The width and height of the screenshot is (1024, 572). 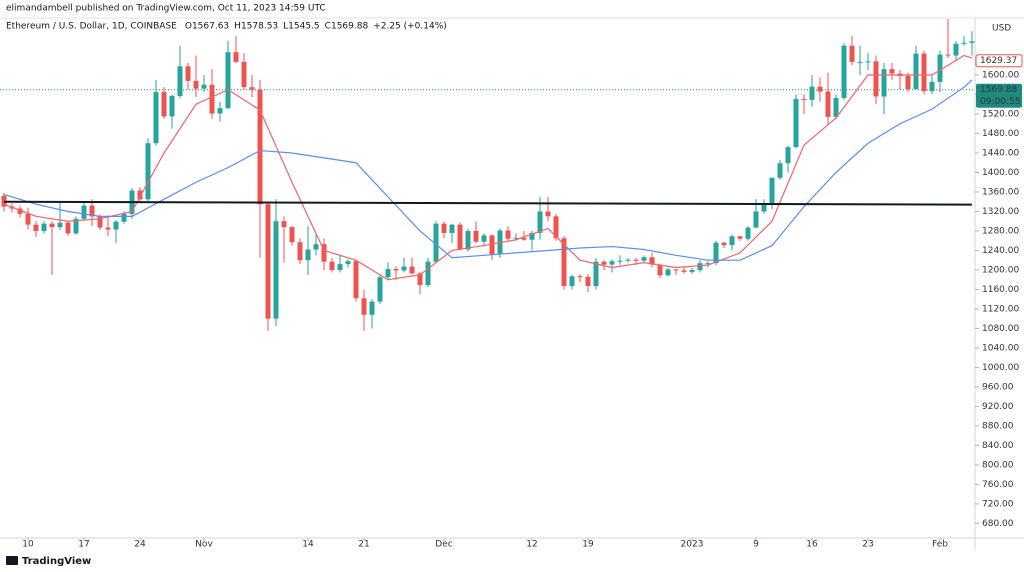 I want to click on x-tick-label: 2023, so click(x=692, y=545).